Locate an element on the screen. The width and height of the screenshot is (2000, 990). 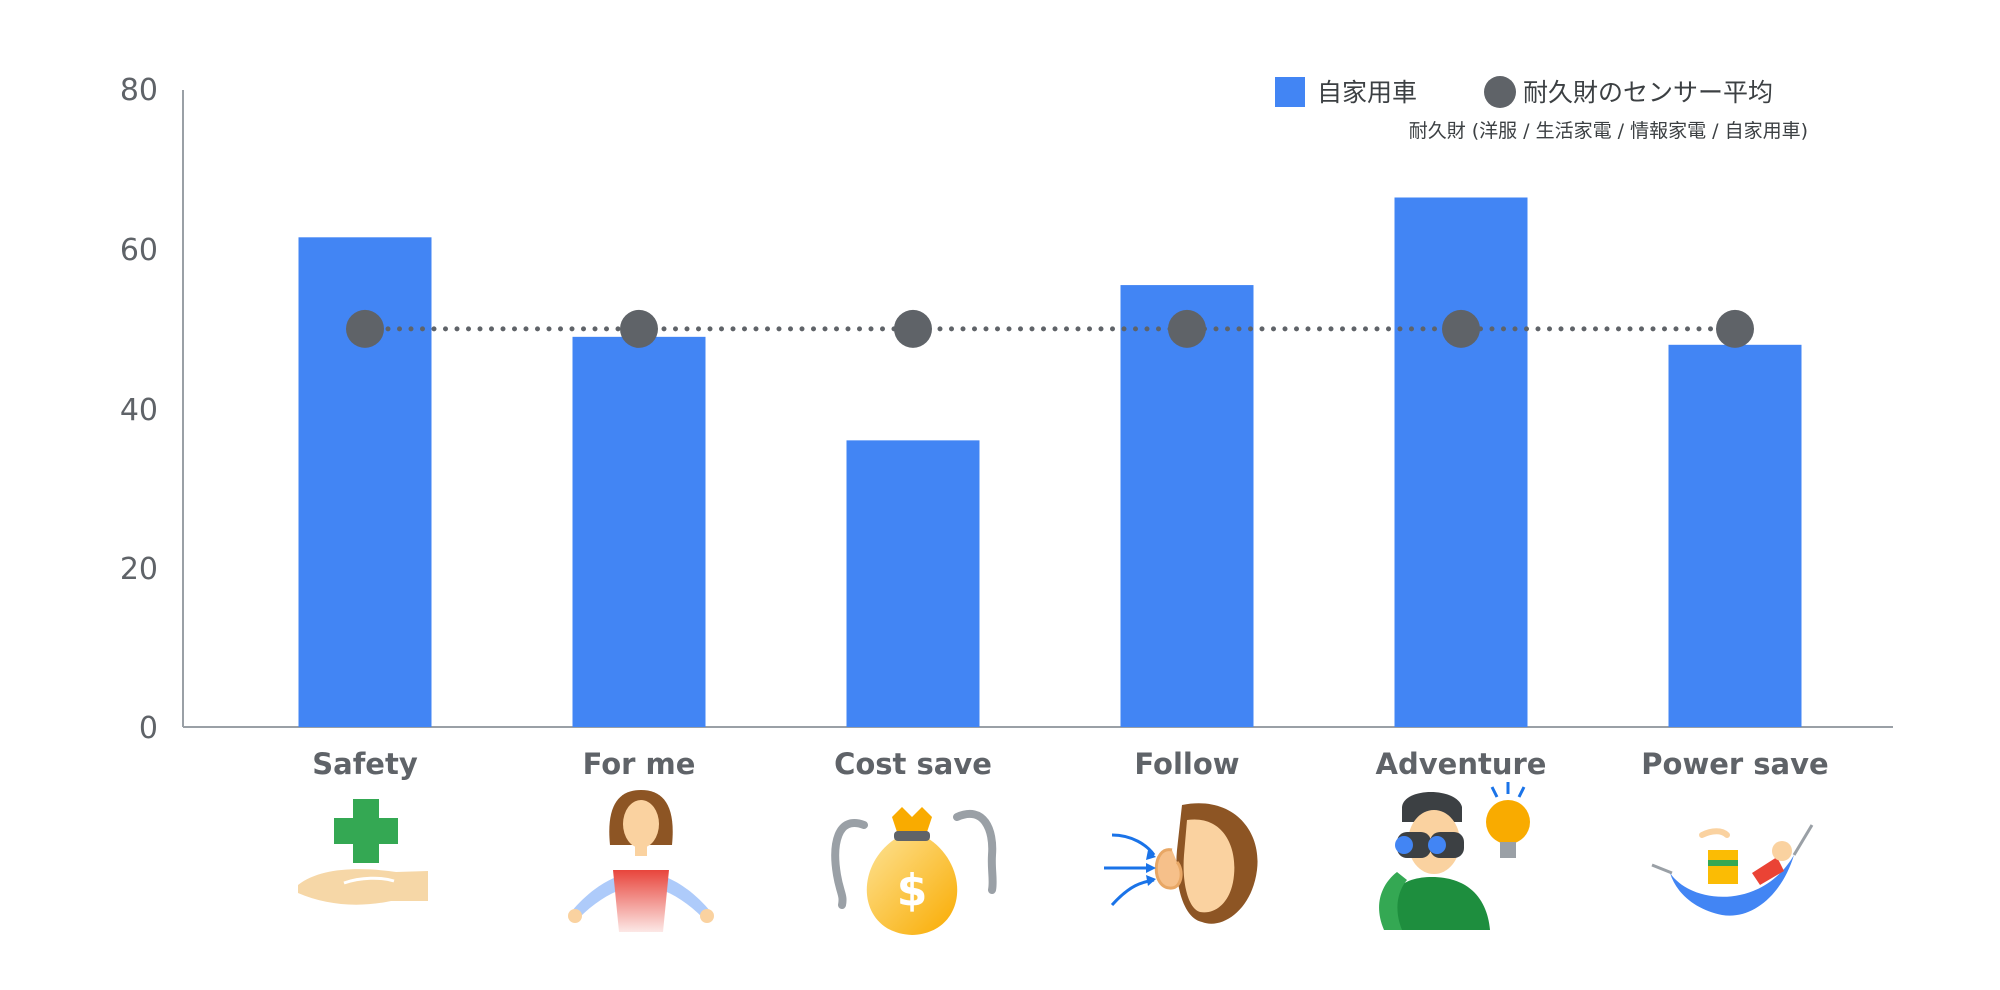
hammock-icon is located at coordinates (1732, 870).